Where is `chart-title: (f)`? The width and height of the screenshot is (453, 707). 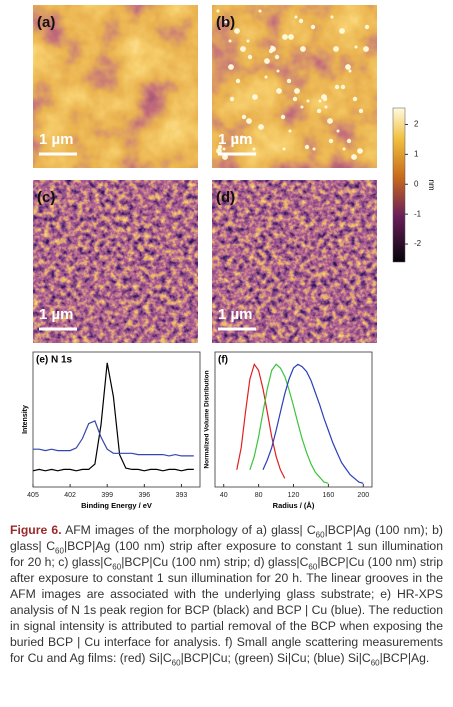
chart-title: (f) is located at coordinates (223, 360).